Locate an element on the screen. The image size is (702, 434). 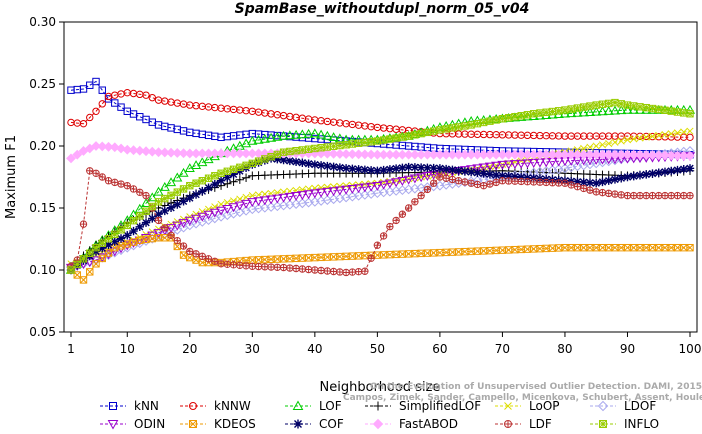
legend-item-simplifiedlof: SimplifiedLOF is located at coordinates (423, 406).